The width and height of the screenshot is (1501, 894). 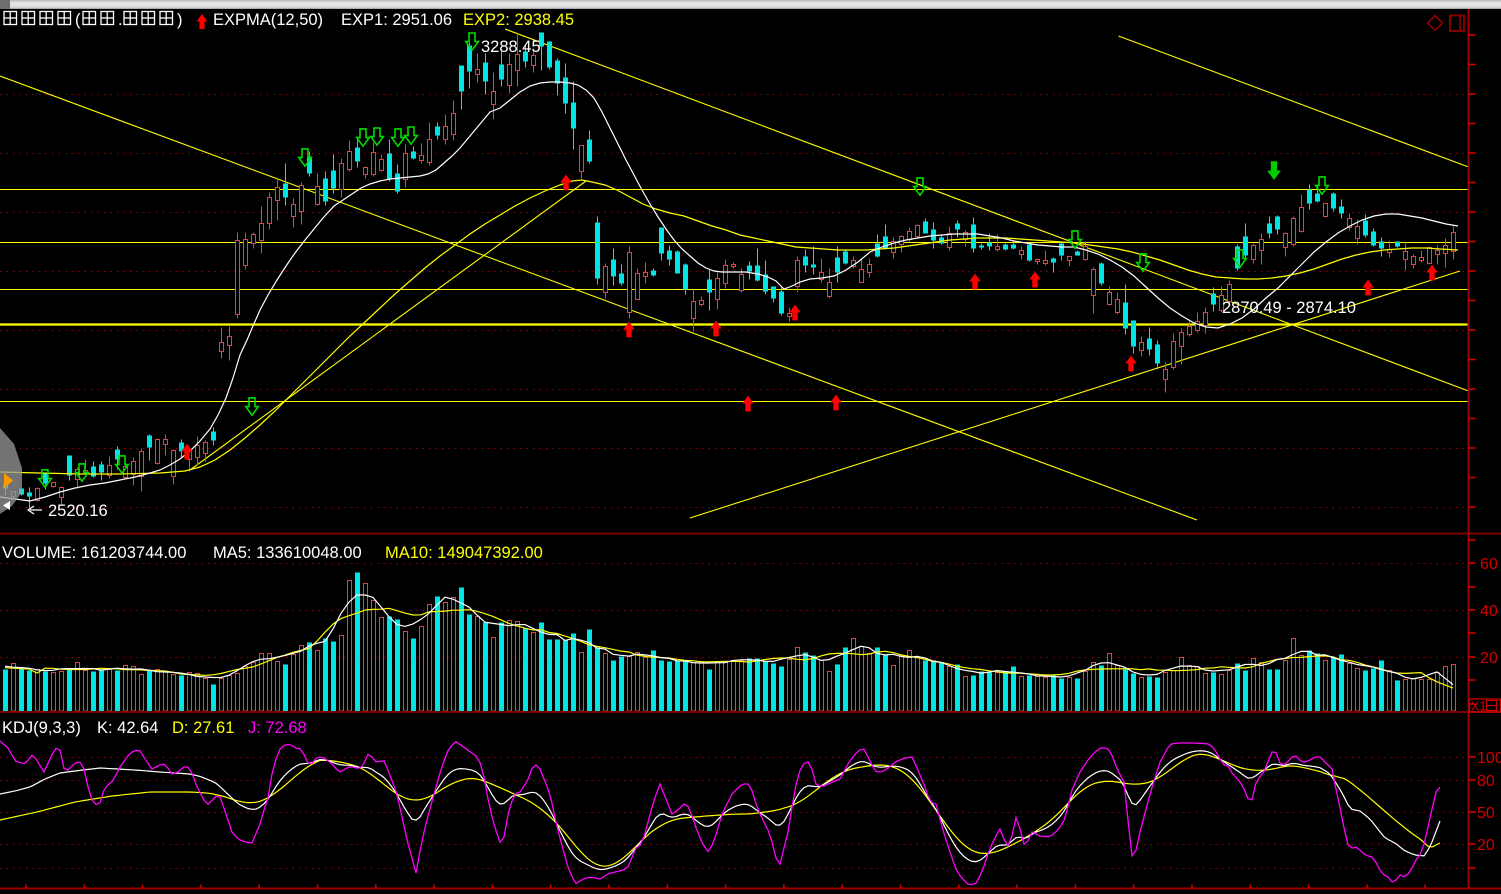 What do you see at coordinates (511, 47) in the screenshot?
I see `svg-text: 3288.45` at bounding box center [511, 47].